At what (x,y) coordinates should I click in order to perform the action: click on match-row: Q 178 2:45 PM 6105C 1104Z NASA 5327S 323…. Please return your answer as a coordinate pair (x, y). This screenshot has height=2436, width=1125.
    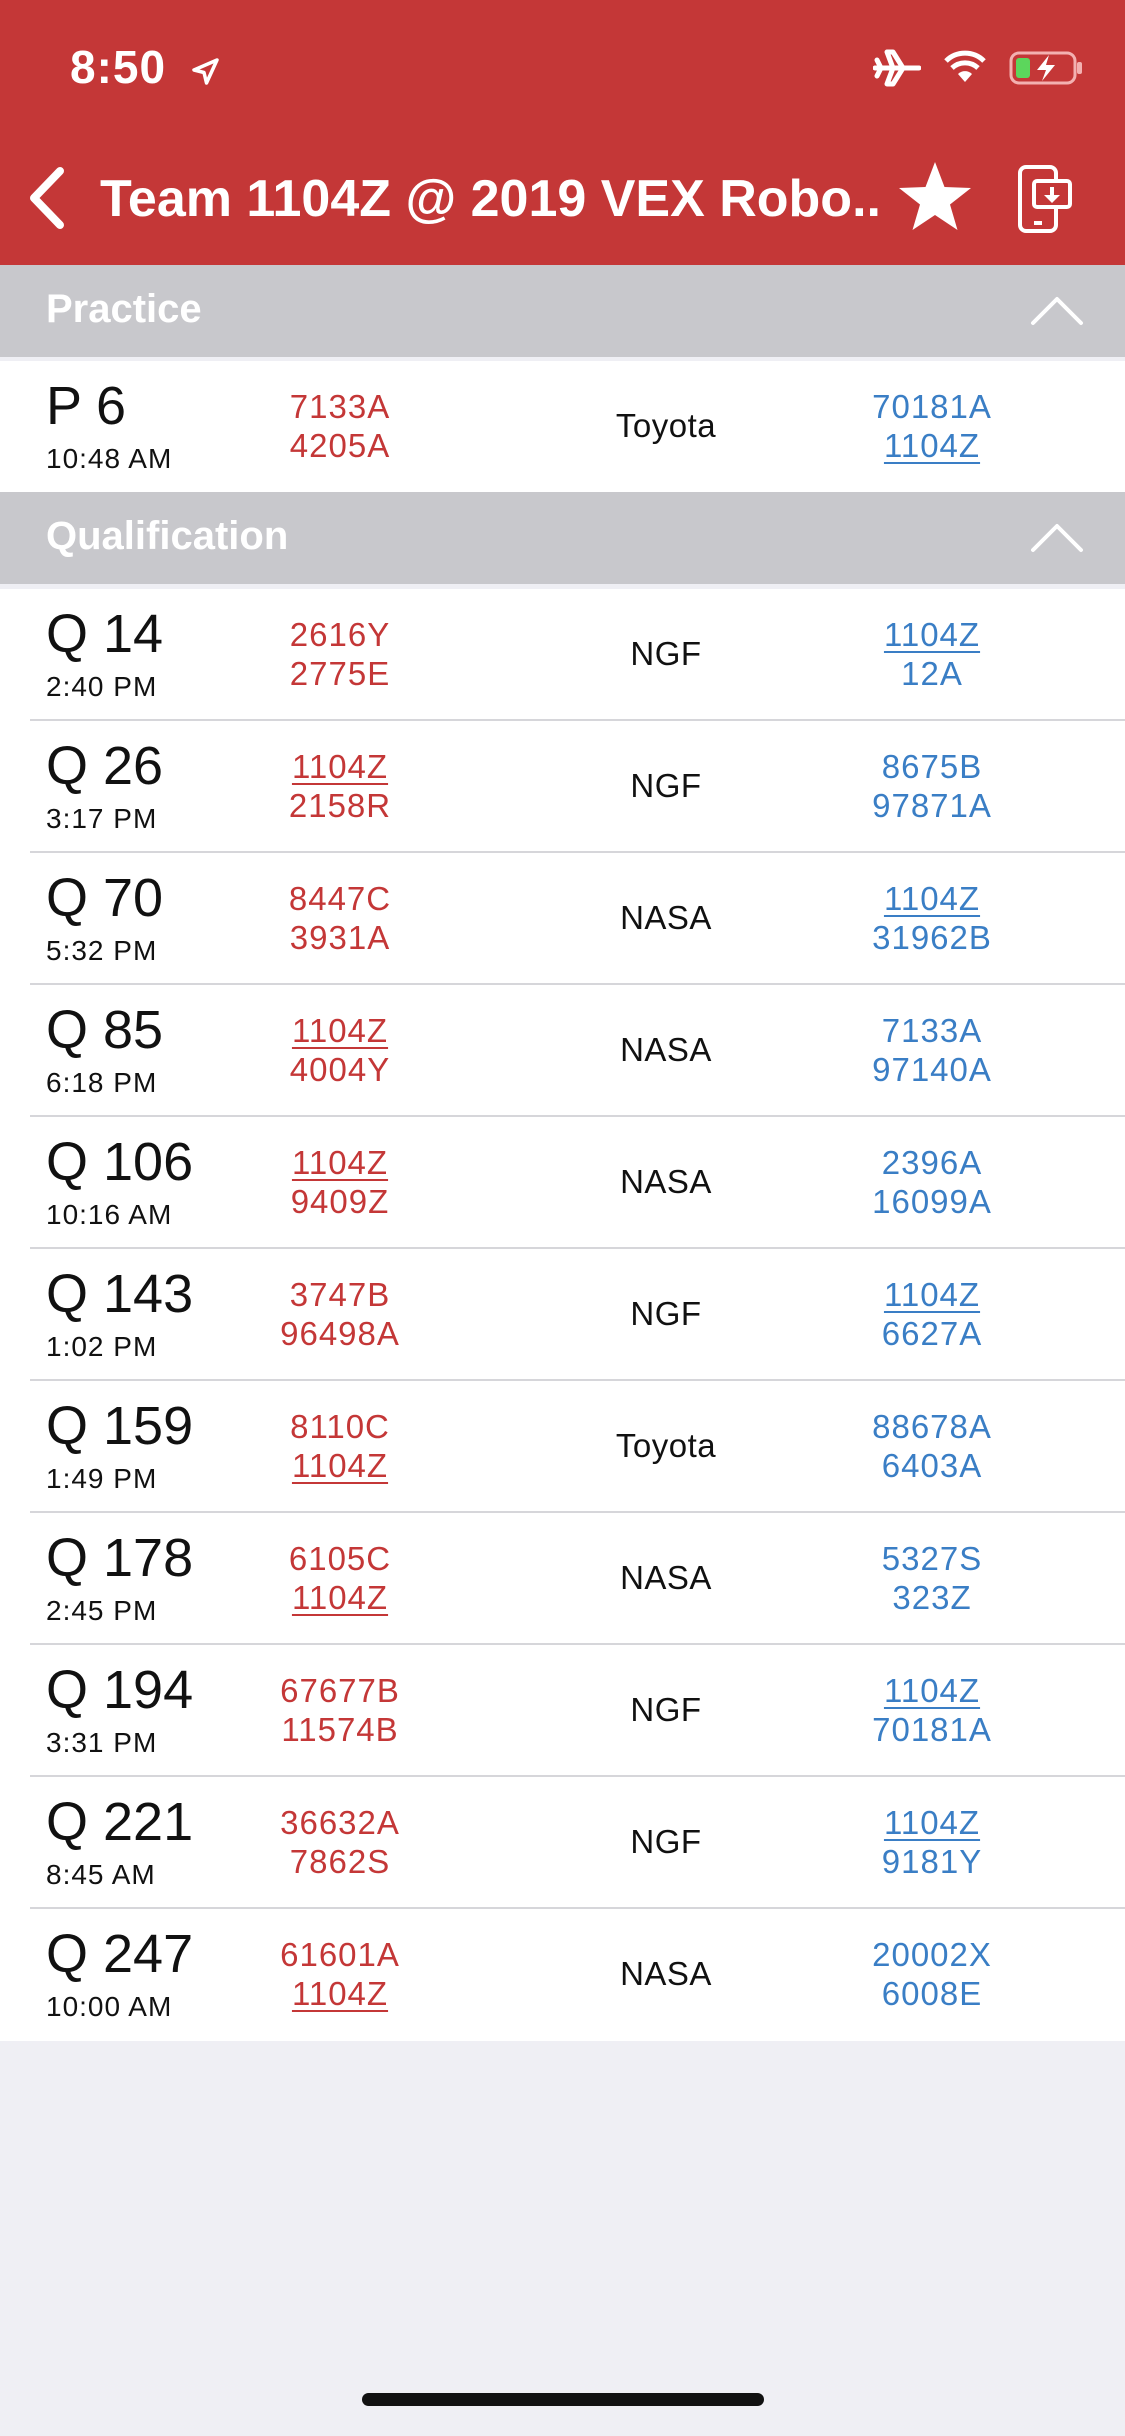
    Looking at the image, I should click on (577, 1579).